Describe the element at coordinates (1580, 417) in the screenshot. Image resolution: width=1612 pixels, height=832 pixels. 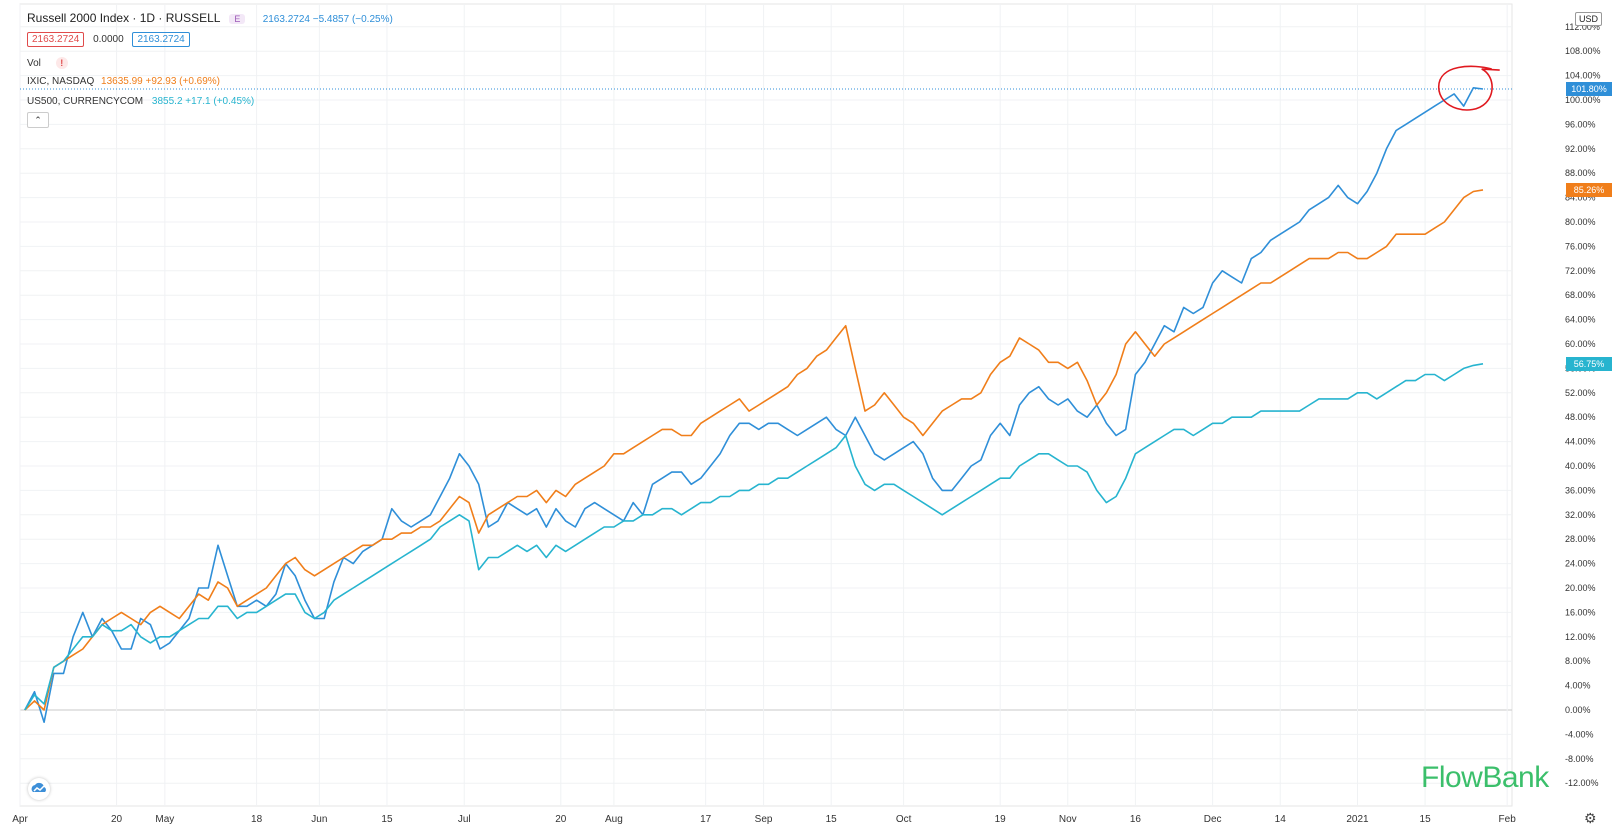
I see `y-tick-label: 48.00%` at that location.